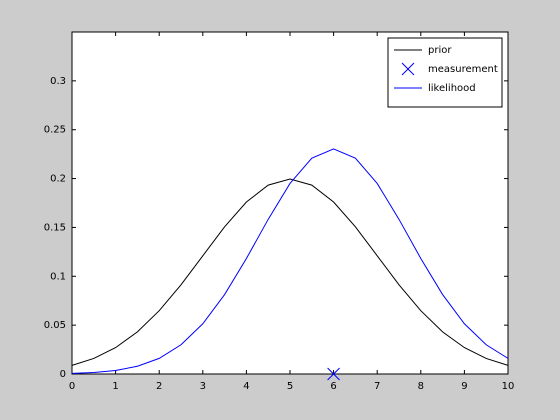 The image size is (560, 420). I want to click on x-tick-label: 2, so click(159, 386).